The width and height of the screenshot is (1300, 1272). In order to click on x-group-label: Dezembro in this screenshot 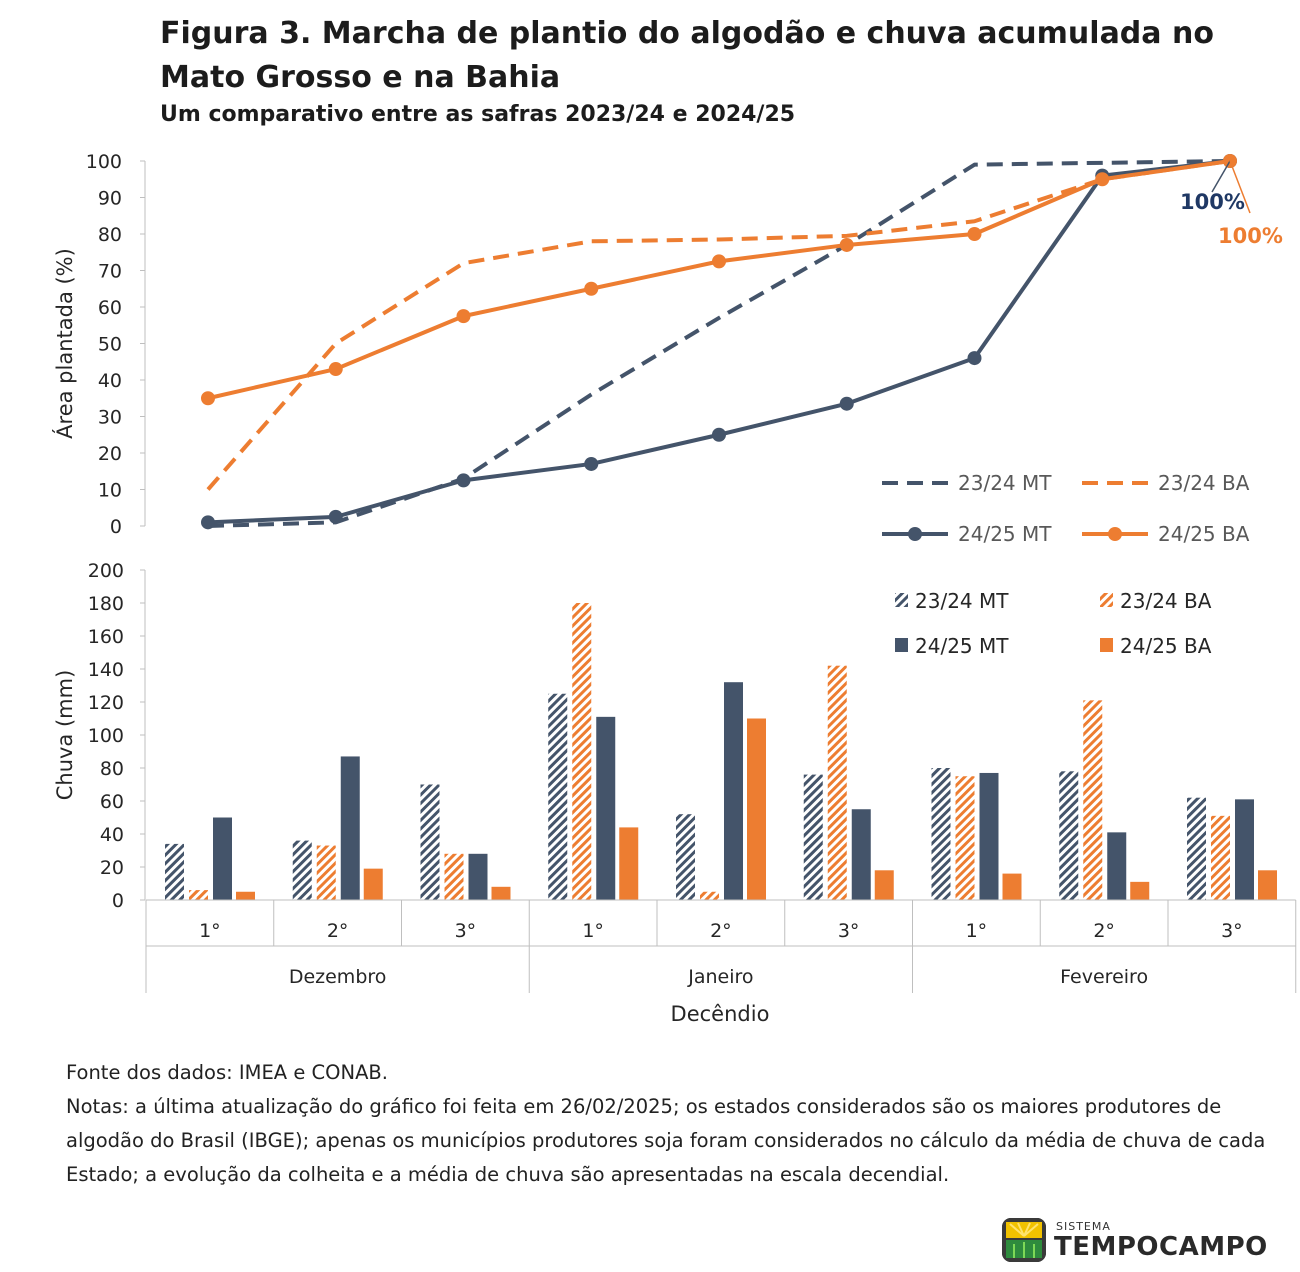, I will do `click(338, 977)`.